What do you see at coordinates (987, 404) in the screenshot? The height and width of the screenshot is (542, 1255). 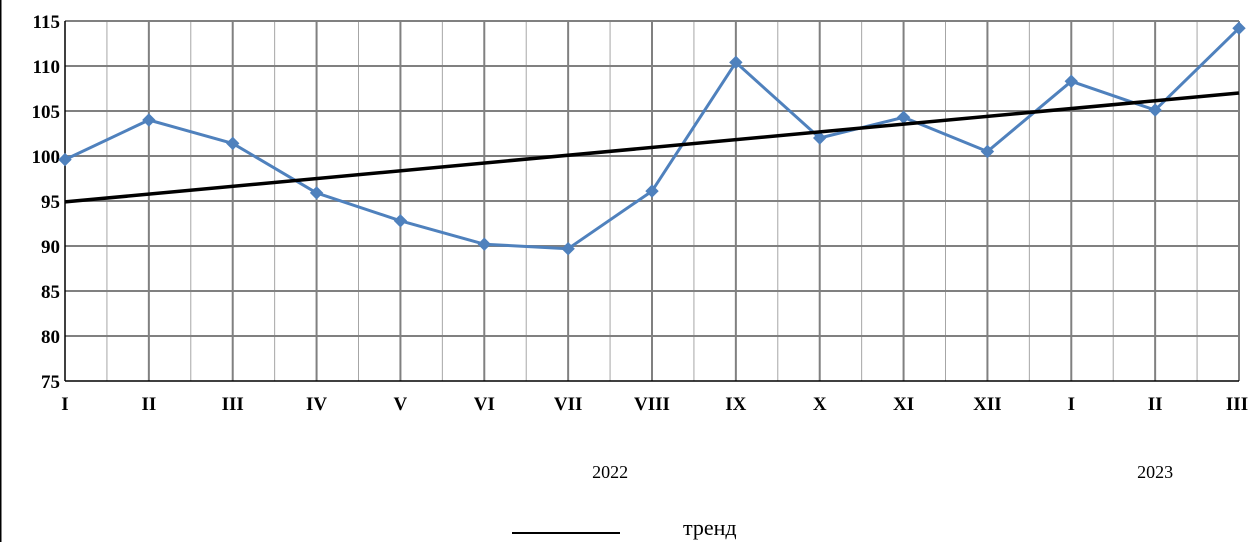 I see `x-tick-label: XII` at bounding box center [987, 404].